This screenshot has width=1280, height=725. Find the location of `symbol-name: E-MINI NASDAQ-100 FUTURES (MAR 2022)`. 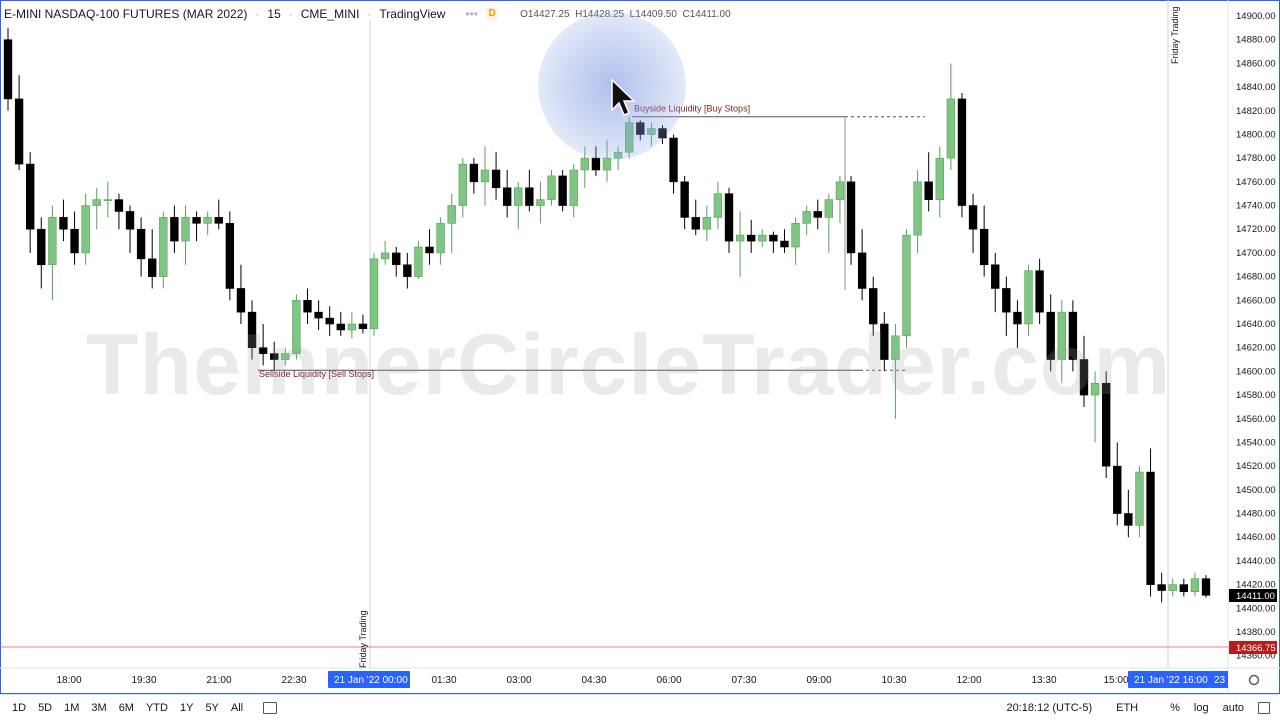

symbol-name: E-MINI NASDAQ-100 FUTURES (MAR 2022) is located at coordinates (126, 14).